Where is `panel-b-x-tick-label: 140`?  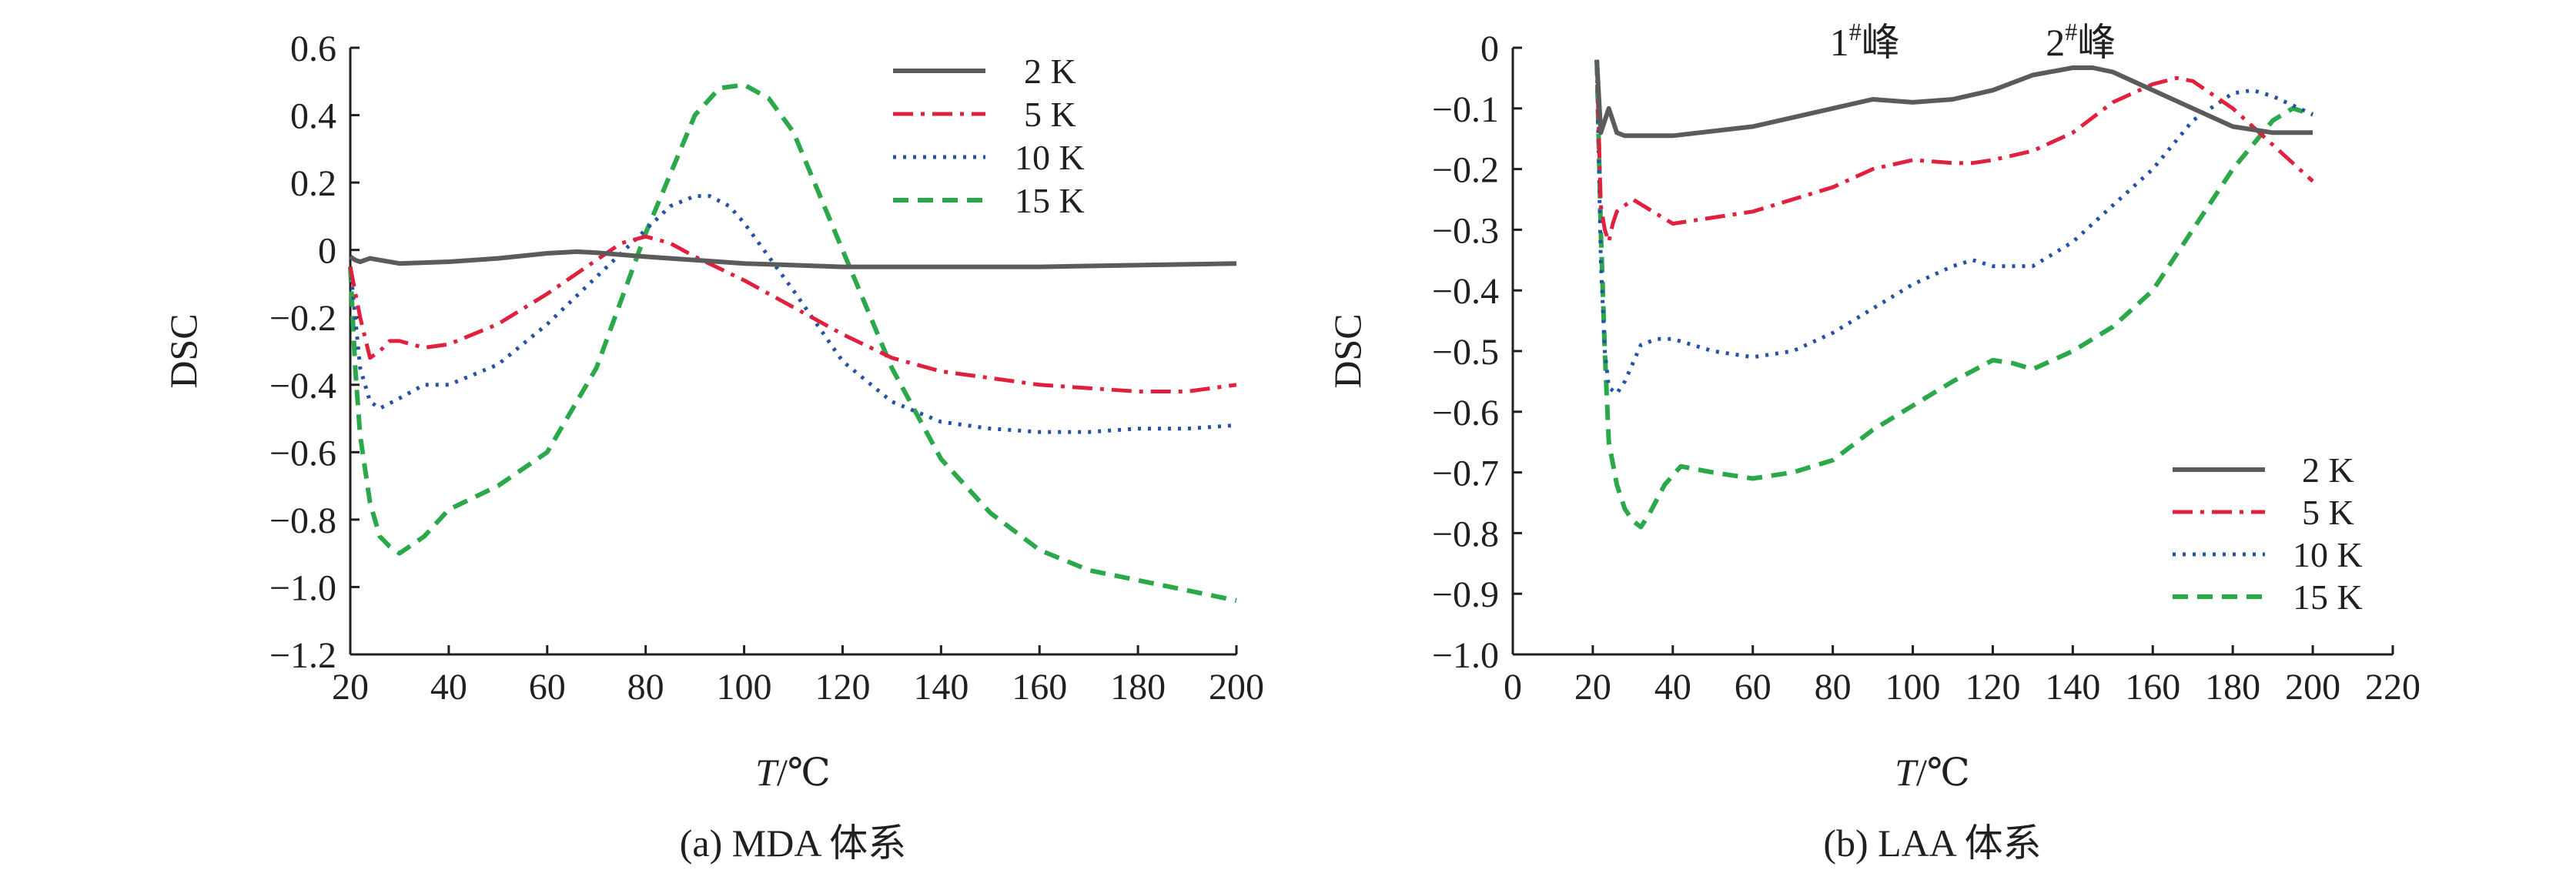
panel-b-x-tick-label: 140 is located at coordinates (2073, 687).